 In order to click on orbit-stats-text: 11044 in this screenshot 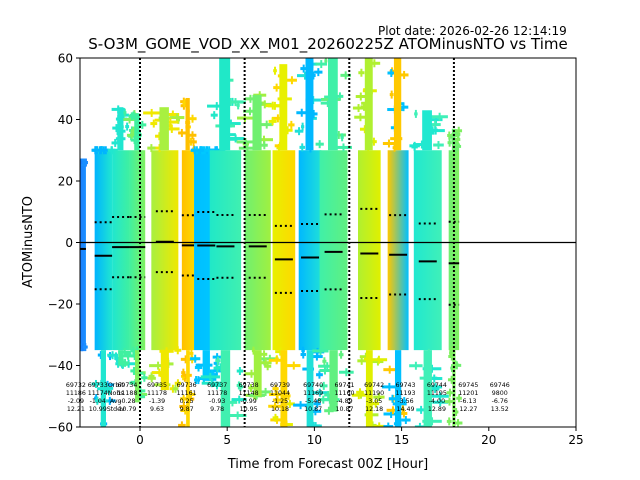, I will do `click(280, 393)`.